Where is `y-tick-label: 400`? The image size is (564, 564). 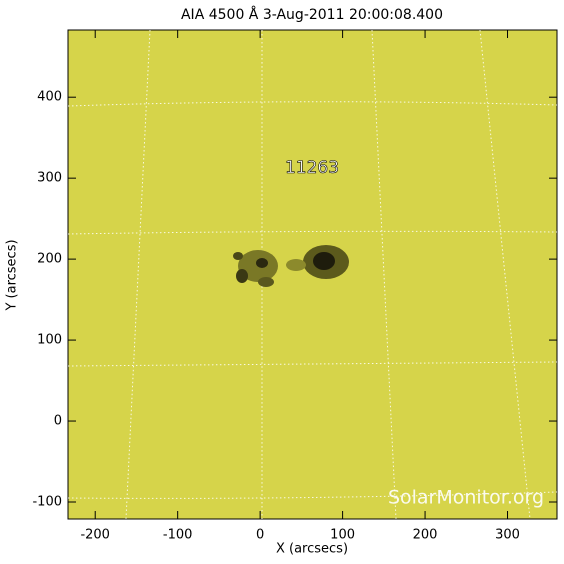 y-tick-label: 400 is located at coordinates (49, 97).